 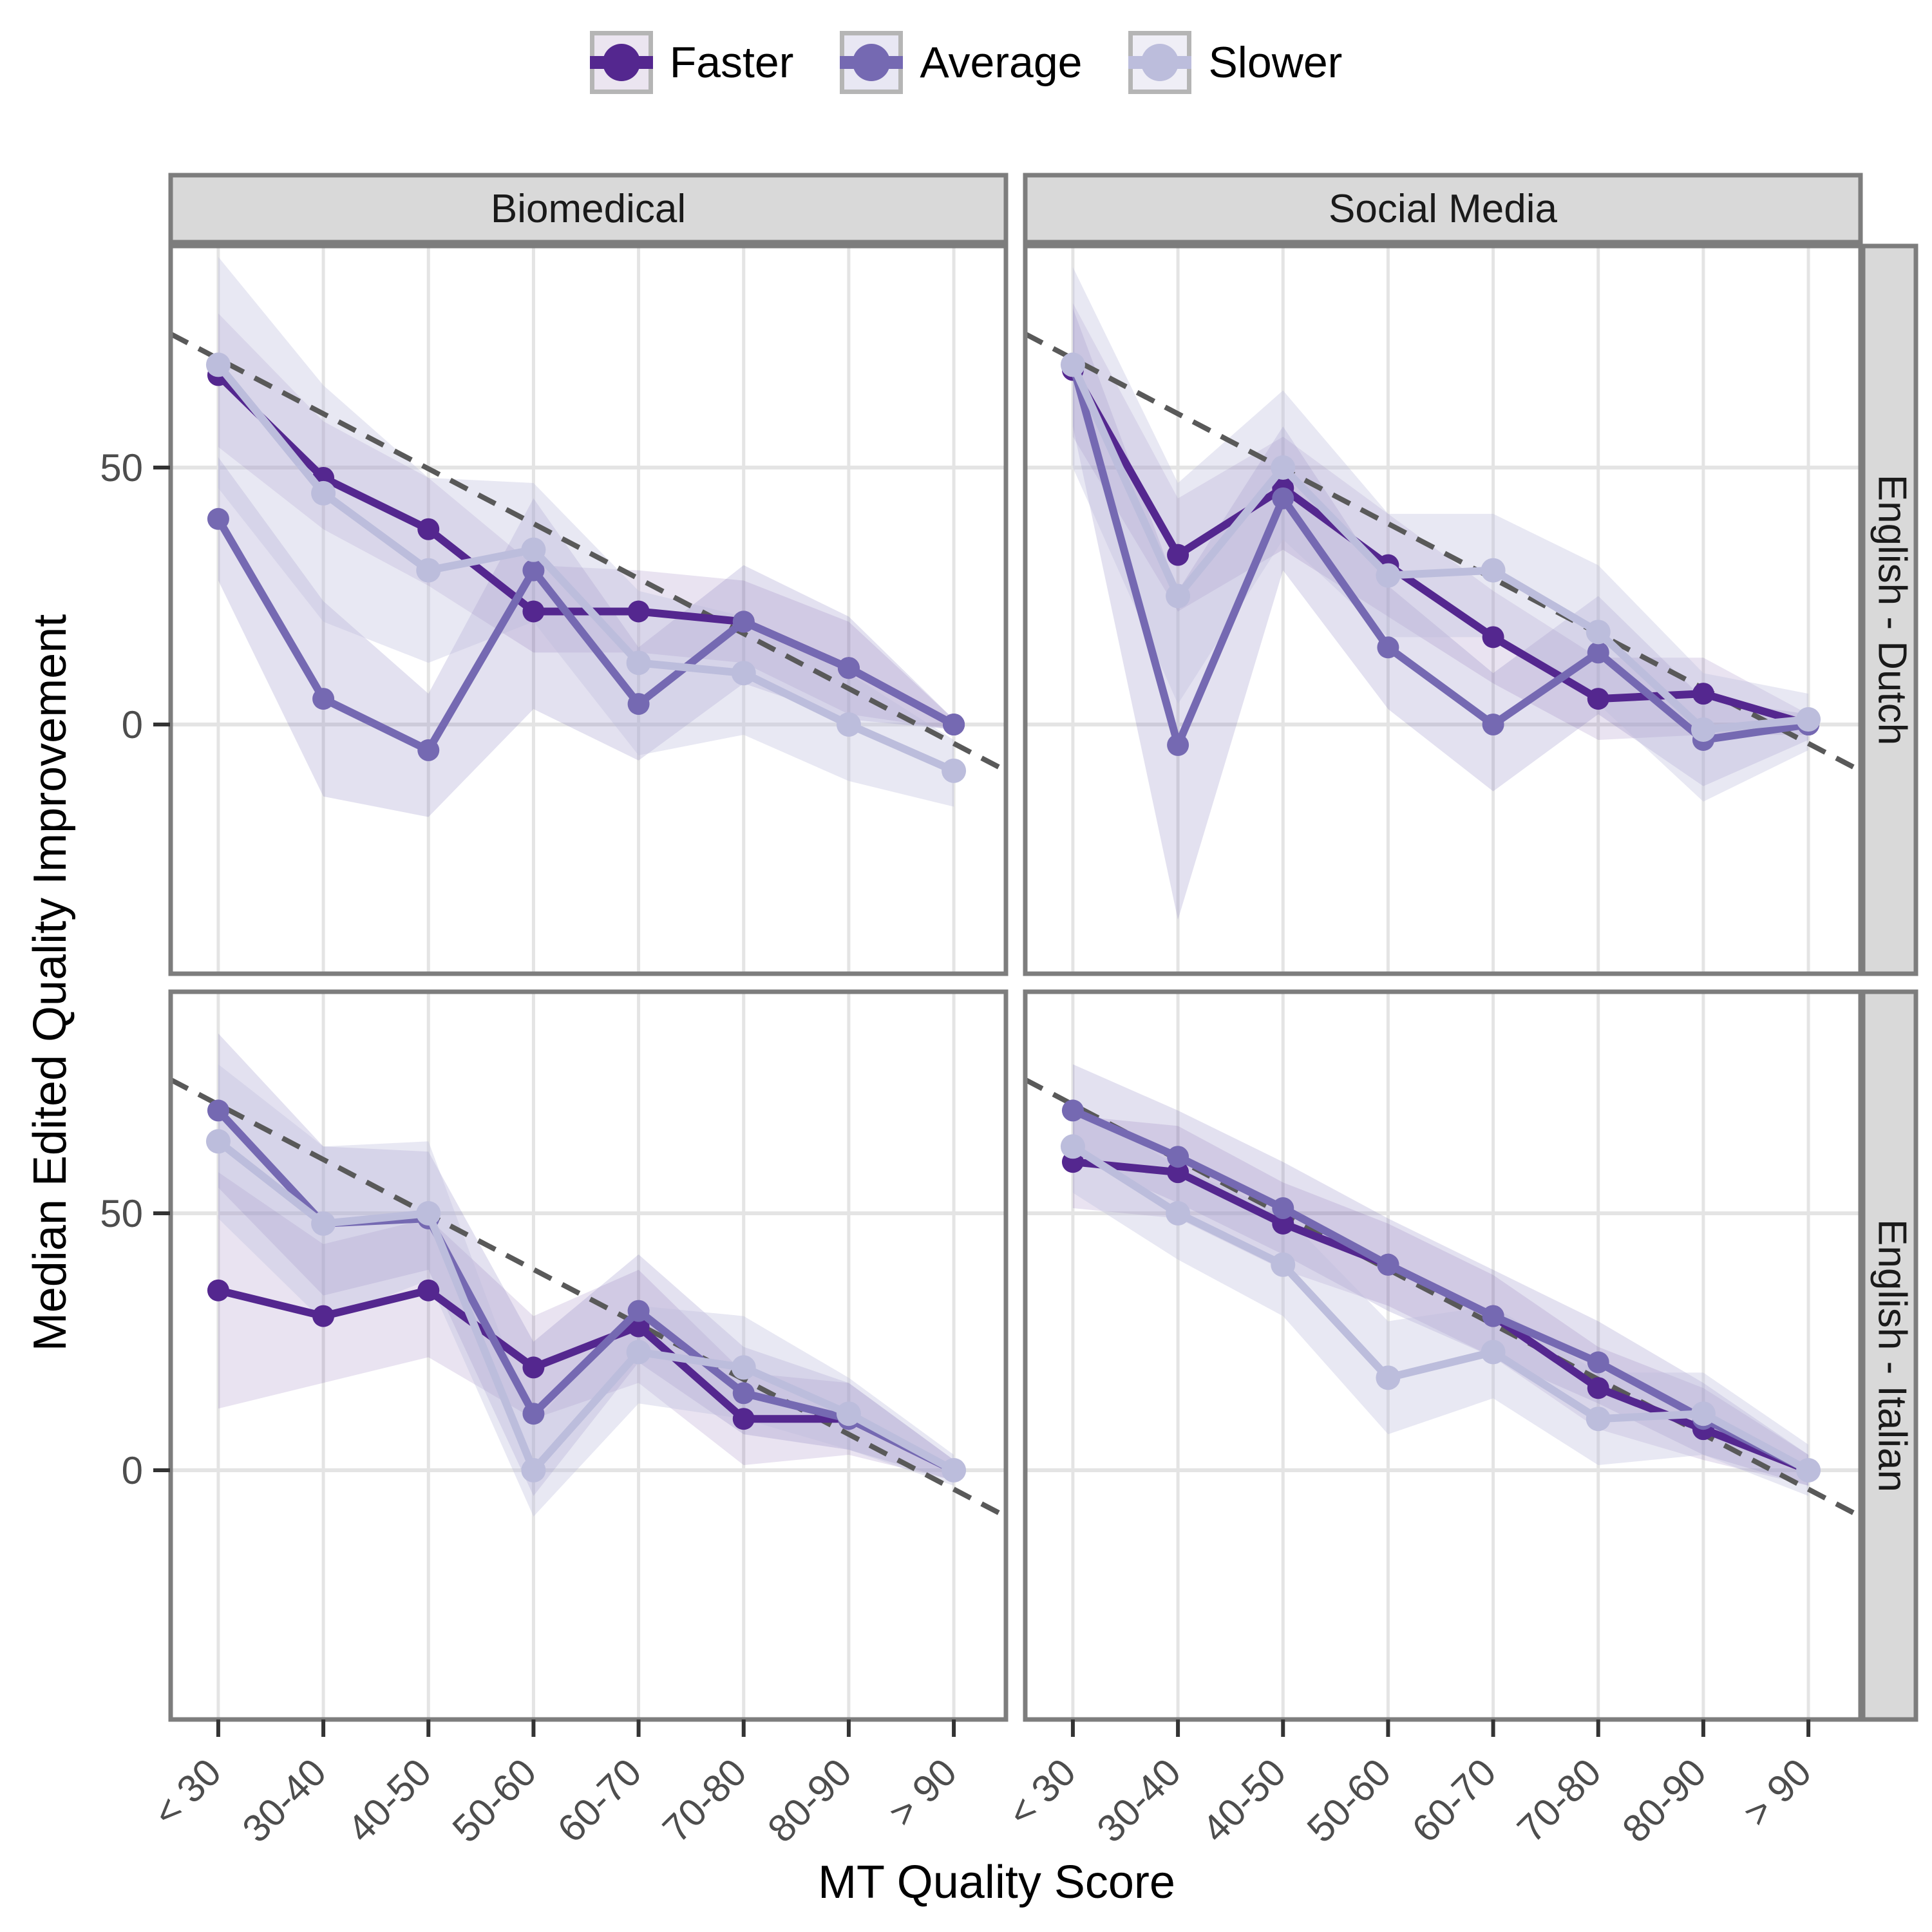 I want to click on average-point-swatch, so click(x=872, y=62).